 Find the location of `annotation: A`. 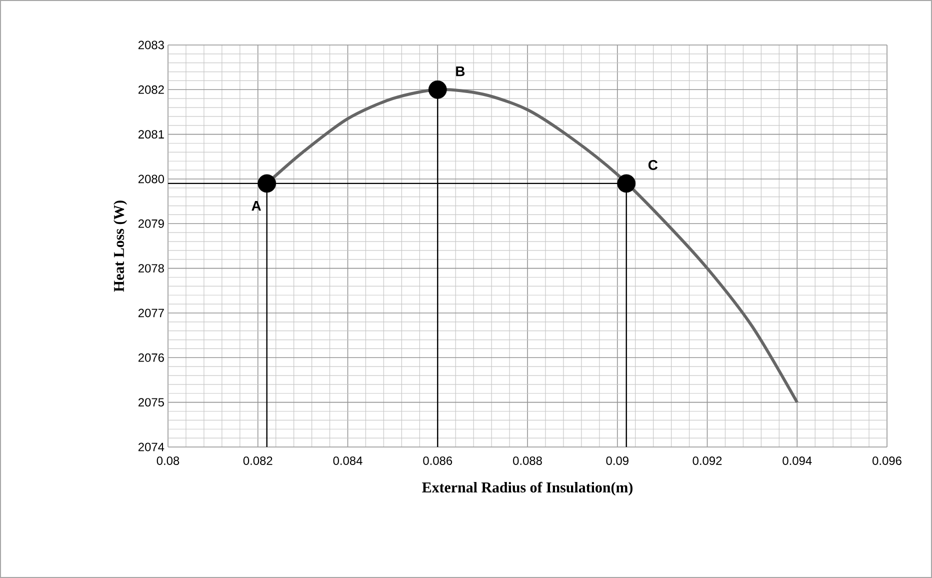

annotation: A is located at coordinates (256, 205).